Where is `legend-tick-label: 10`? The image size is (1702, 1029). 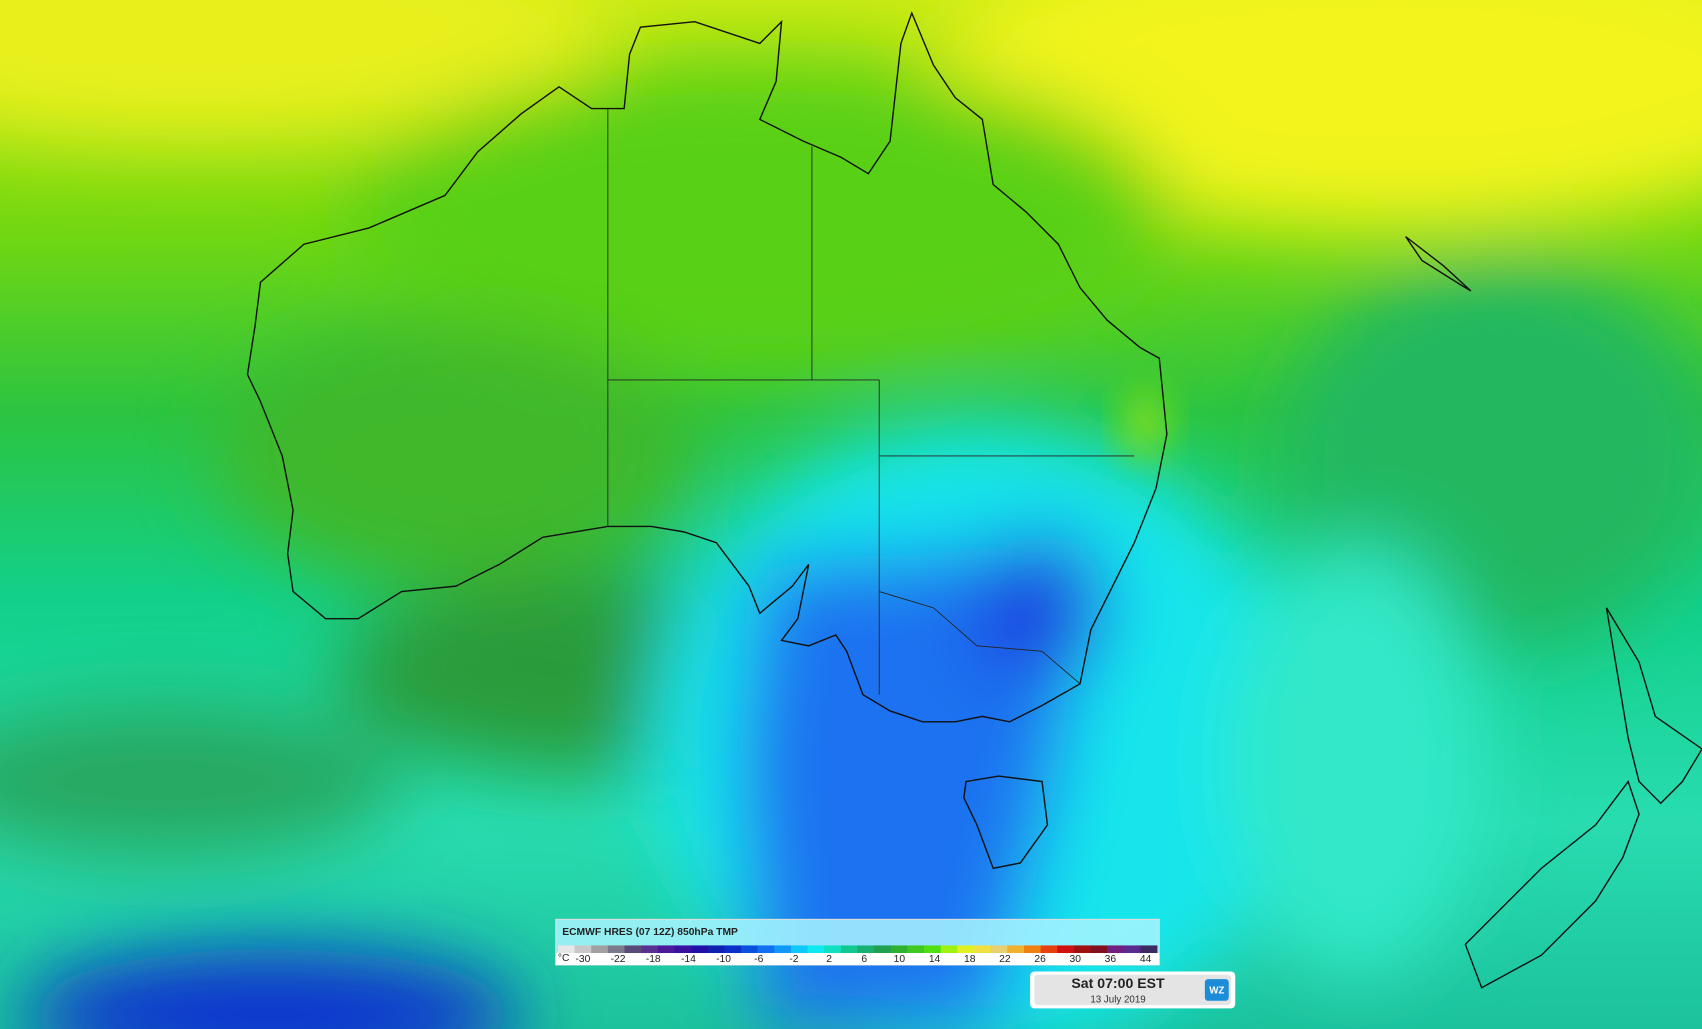 legend-tick-label: 10 is located at coordinates (900, 959).